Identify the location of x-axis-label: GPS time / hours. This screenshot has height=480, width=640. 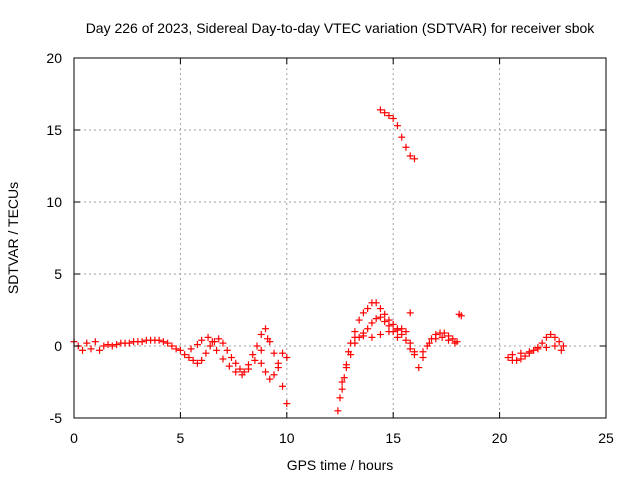
(340, 465).